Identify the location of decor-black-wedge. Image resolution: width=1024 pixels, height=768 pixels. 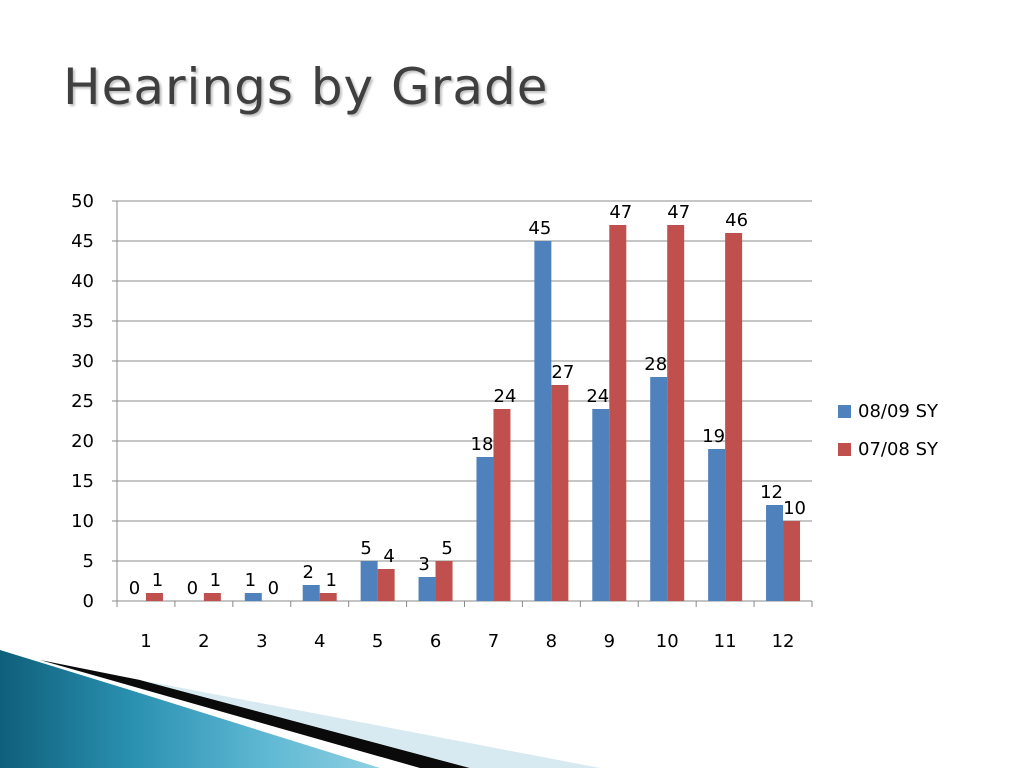
(255, 714).